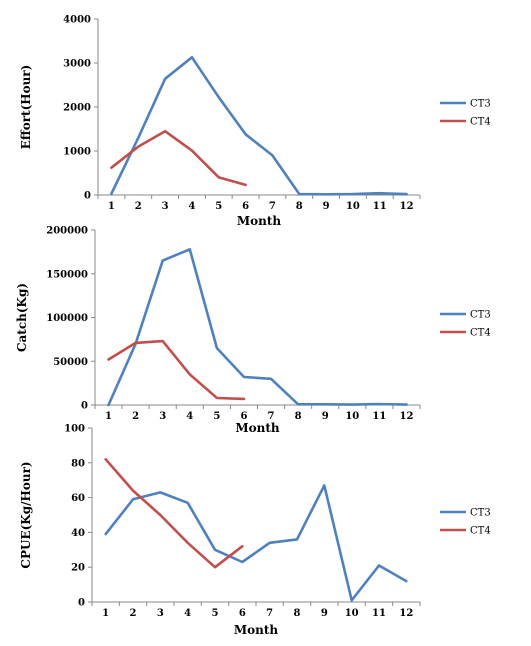  I want to click on chart2-x-tick-label: 9, so click(325, 416).